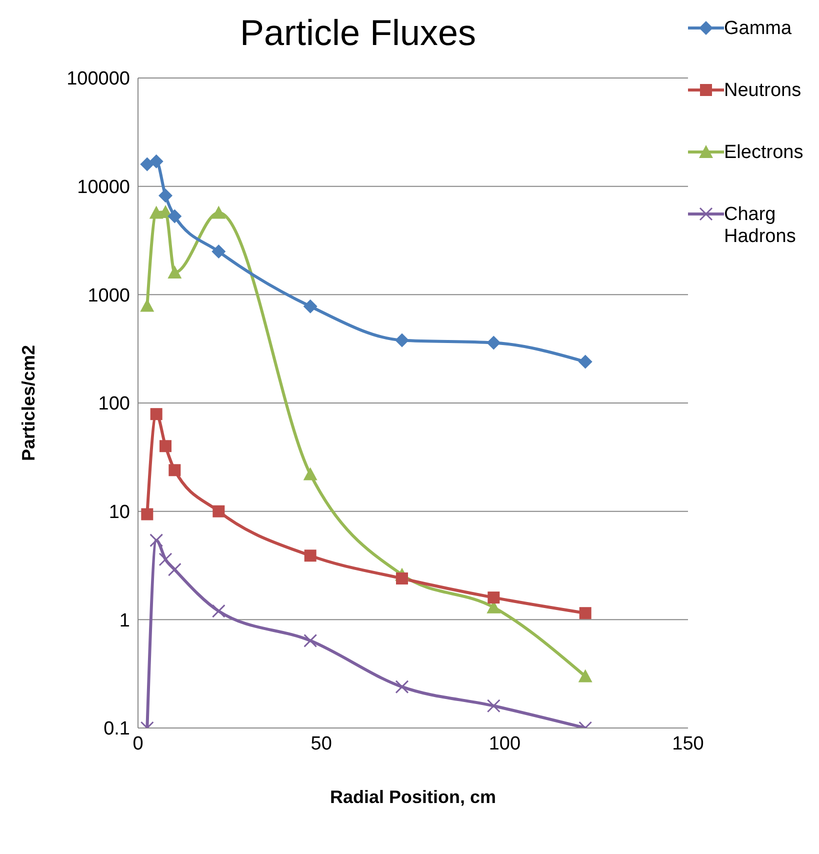 This screenshot has height=854, width=819. Describe the element at coordinates (28, 403) in the screenshot. I see `y-axis-title: Particles/cm2` at that location.